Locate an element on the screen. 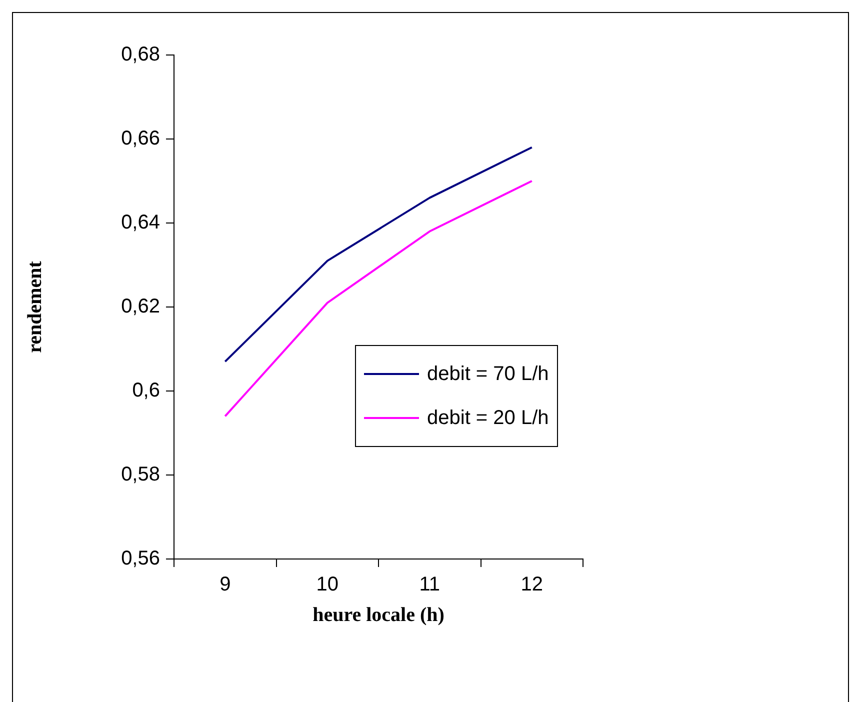 The width and height of the screenshot is (862, 702). x-tick-label: 11 is located at coordinates (429, 585).